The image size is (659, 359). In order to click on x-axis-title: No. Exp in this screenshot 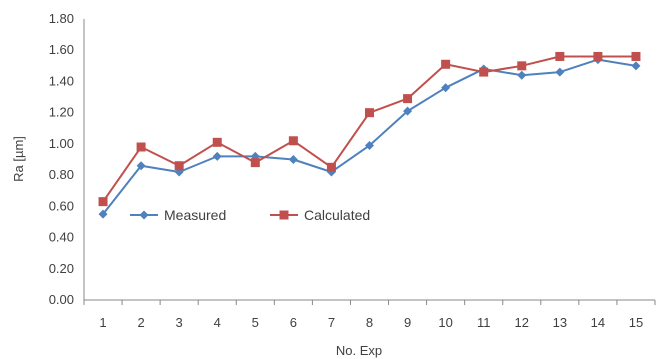, I will do `click(359, 350)`.